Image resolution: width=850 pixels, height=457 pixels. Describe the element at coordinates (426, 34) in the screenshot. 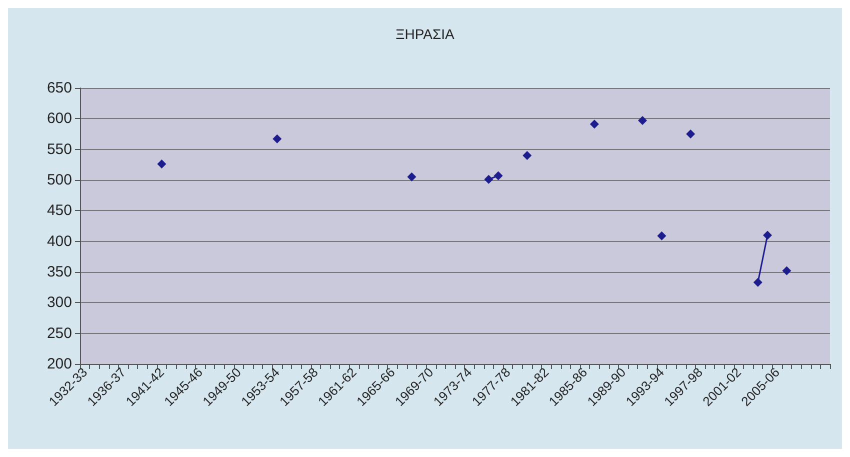

I see `chart-title: ΞΗΡΑΣΙΑ` at that location.